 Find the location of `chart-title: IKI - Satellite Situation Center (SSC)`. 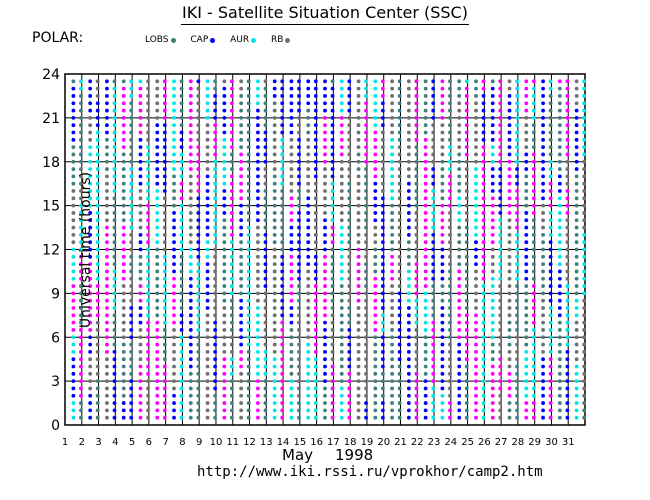

chart-title: IKI - Satellite Situation Center (SSC) is located at coordinates (325, 14).